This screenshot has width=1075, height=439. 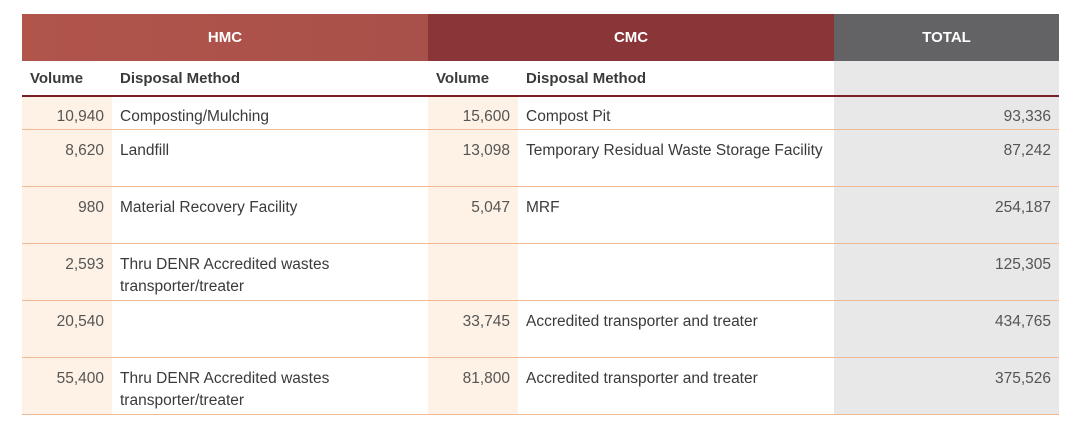 What do you see at coordinates (676, 79) in the screenshot?
I see `cmc-disposal-method-header: Disposal Method` at bounding box center [676, 79].